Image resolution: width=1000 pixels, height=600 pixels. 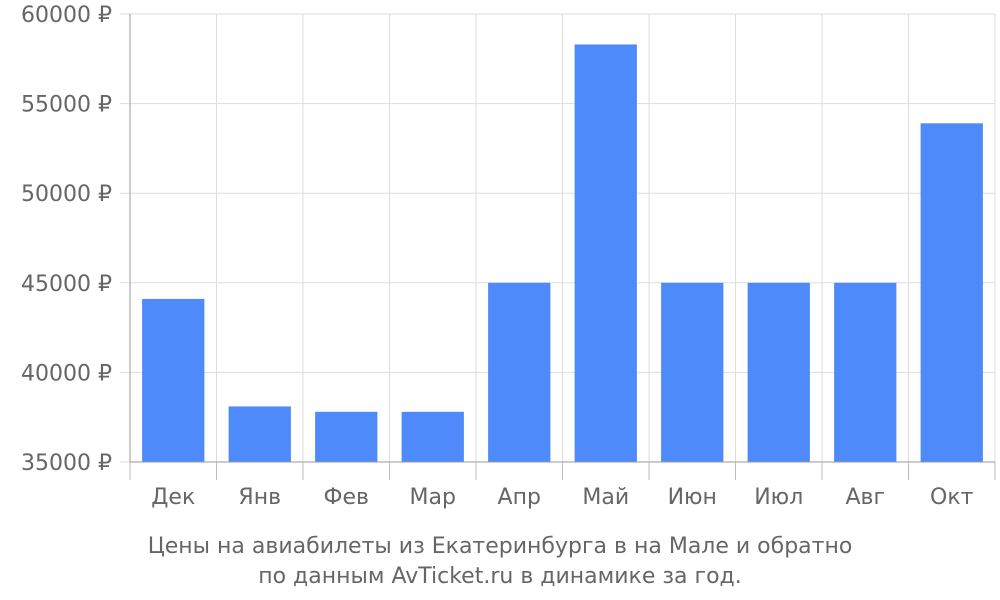 I want to click on y-tick-label: 45000 ₽, so click(x=66, y=284).